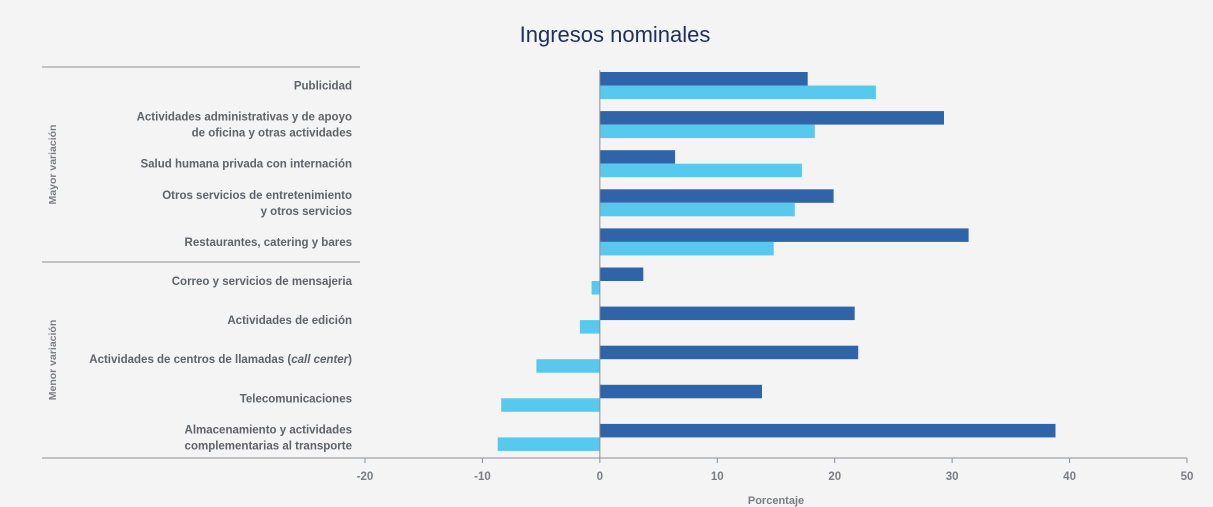  I want to click on bar-series2-cat6, so click(595, 288).